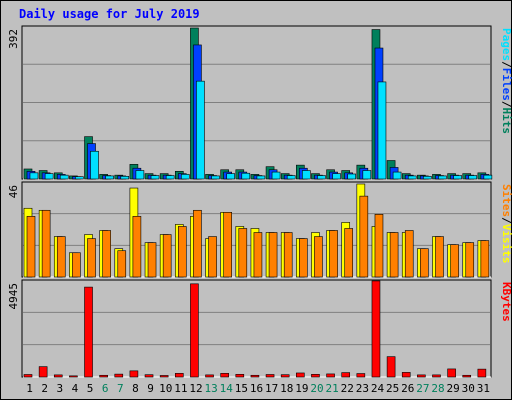 This screenshot has width=512, height=400. Describe the element at coordinates (13, 191) in the screenshot. I see `y-max-label: 46` at that location.